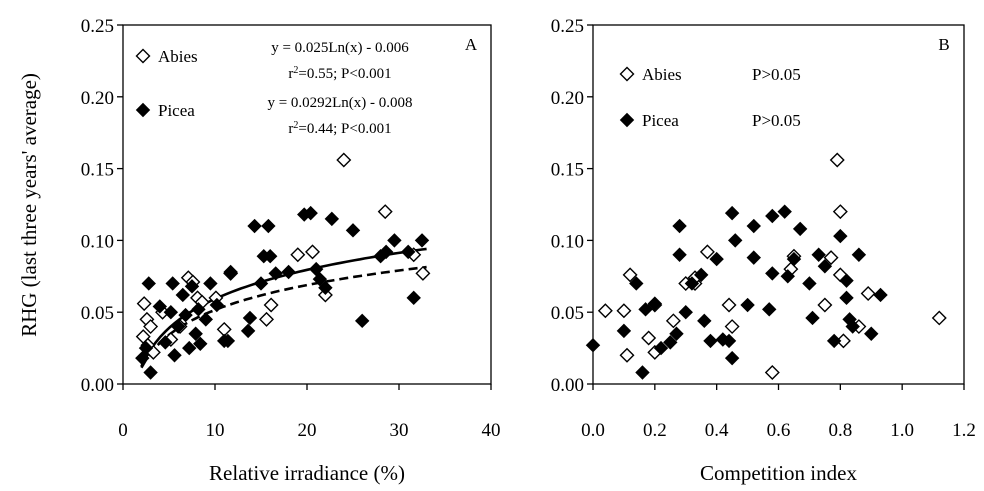 Image resolution: width=984 pixels, height=491 pixels. What do you see at coordinates (399, 430) in the screenshot?
I see `x-tick-label: 30` at bounding box center [399, 430].